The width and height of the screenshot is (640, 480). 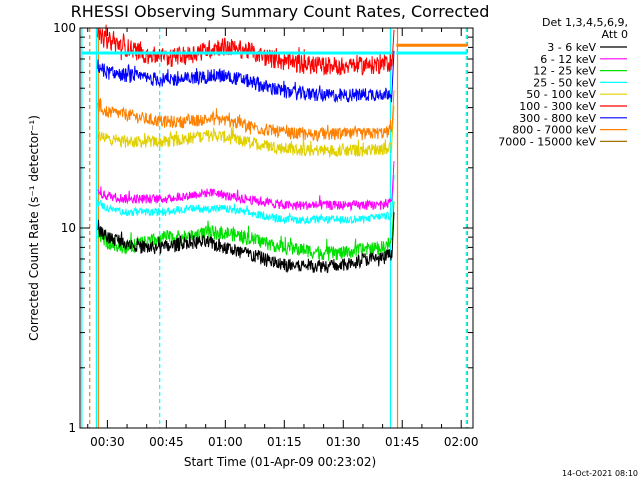 I want to click on x-tick-label: 01:15, so click(x=284, y=442).